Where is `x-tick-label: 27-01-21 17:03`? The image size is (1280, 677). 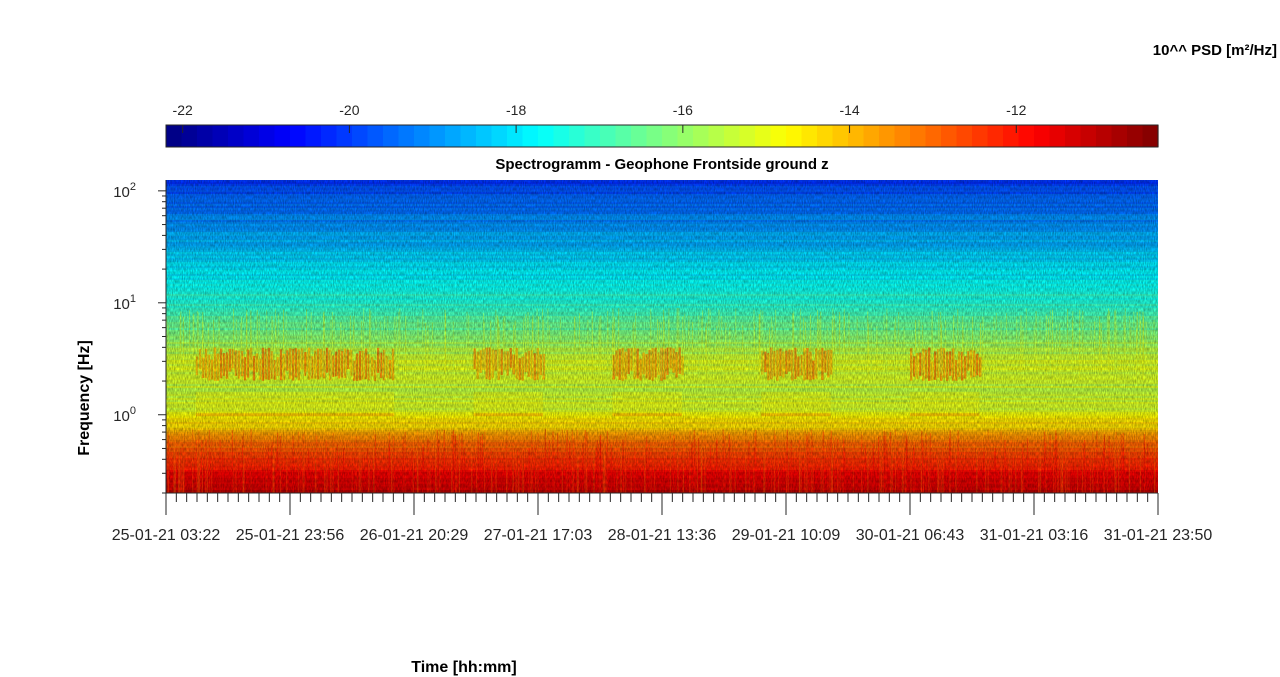
x-tick-label: 27-01-21 17:03 is located at coordinates (538, 535).